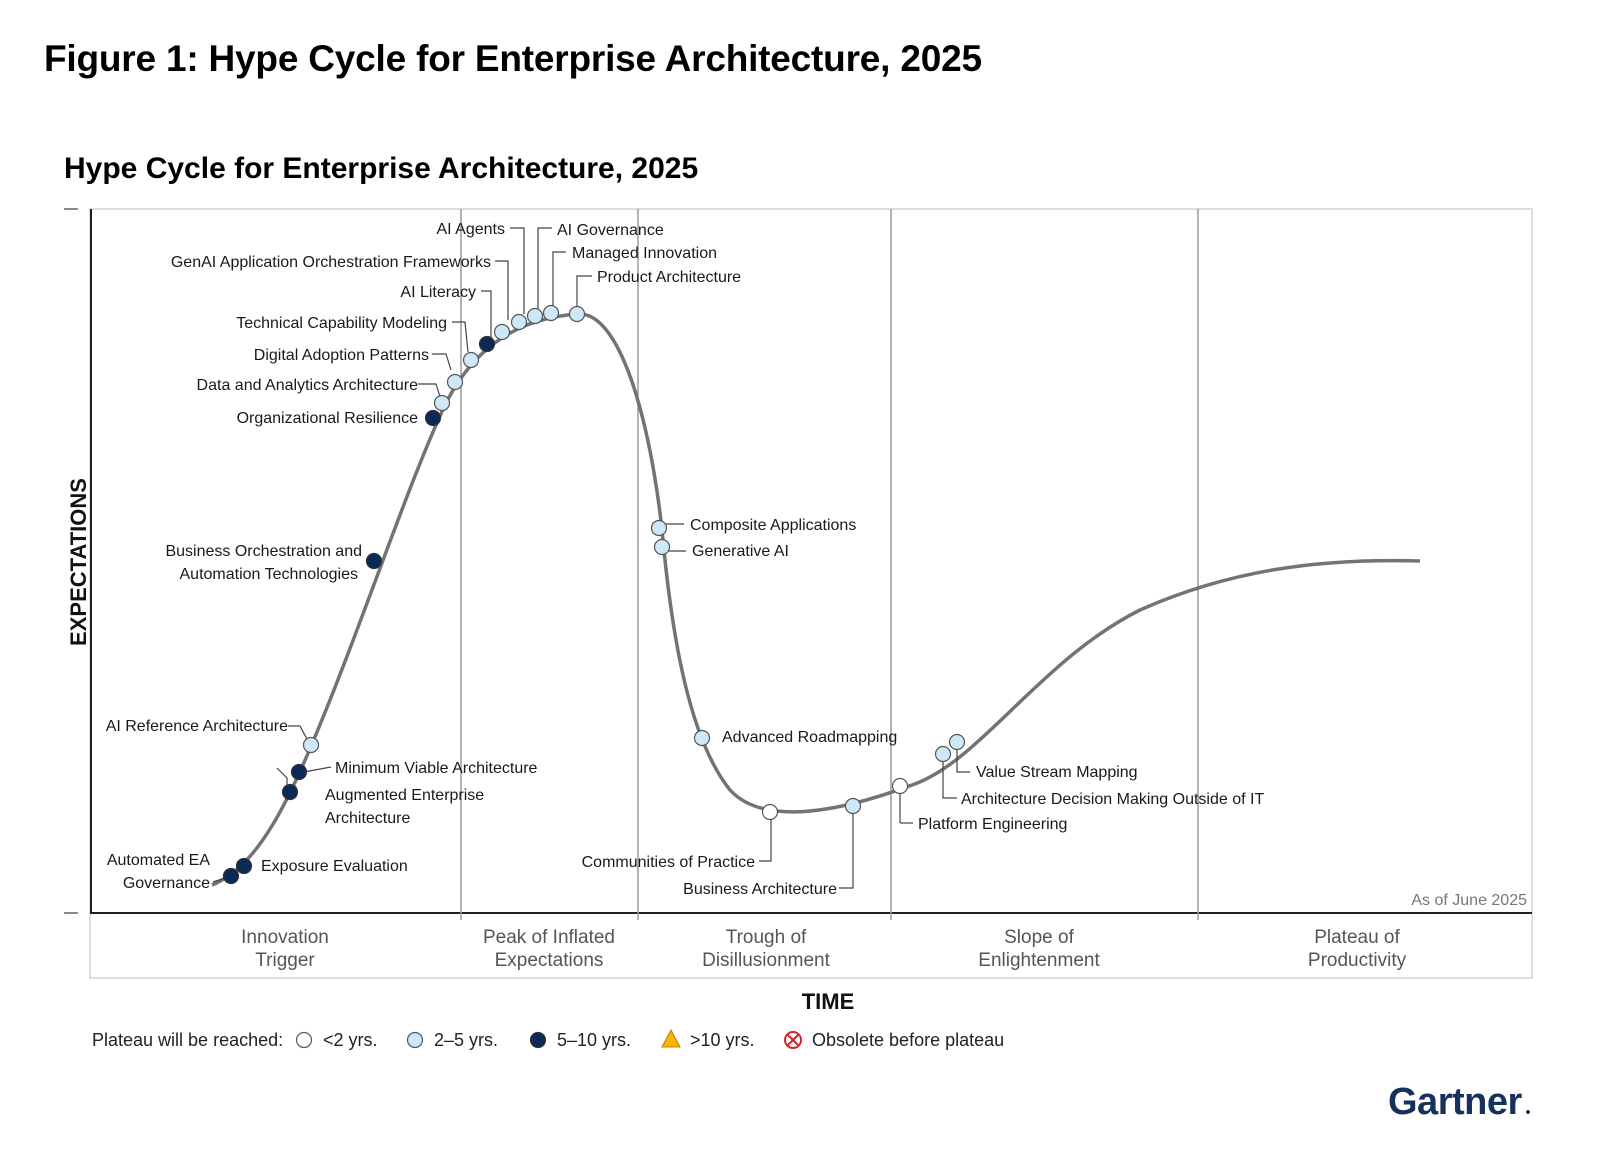 This screenshot has height=1175, width=1600. Describe the element at coordinates (1357, 937) in the screenshot. I see `phase-label-line: Plateau of` at that location.